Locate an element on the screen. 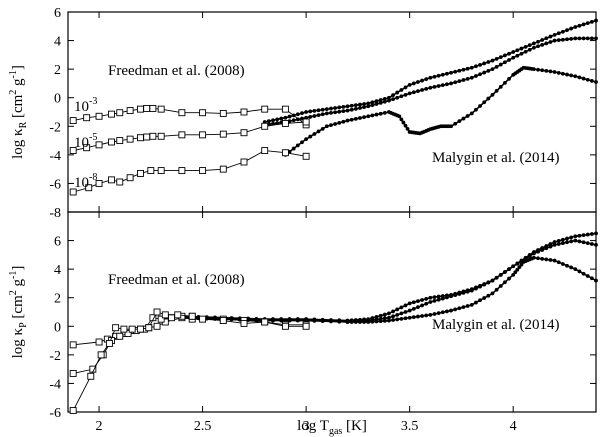 This screenshot has width=600, height=437. bottom-y-axis-label: log κP [cm2 g-1] is located at coordinates (18, 312).